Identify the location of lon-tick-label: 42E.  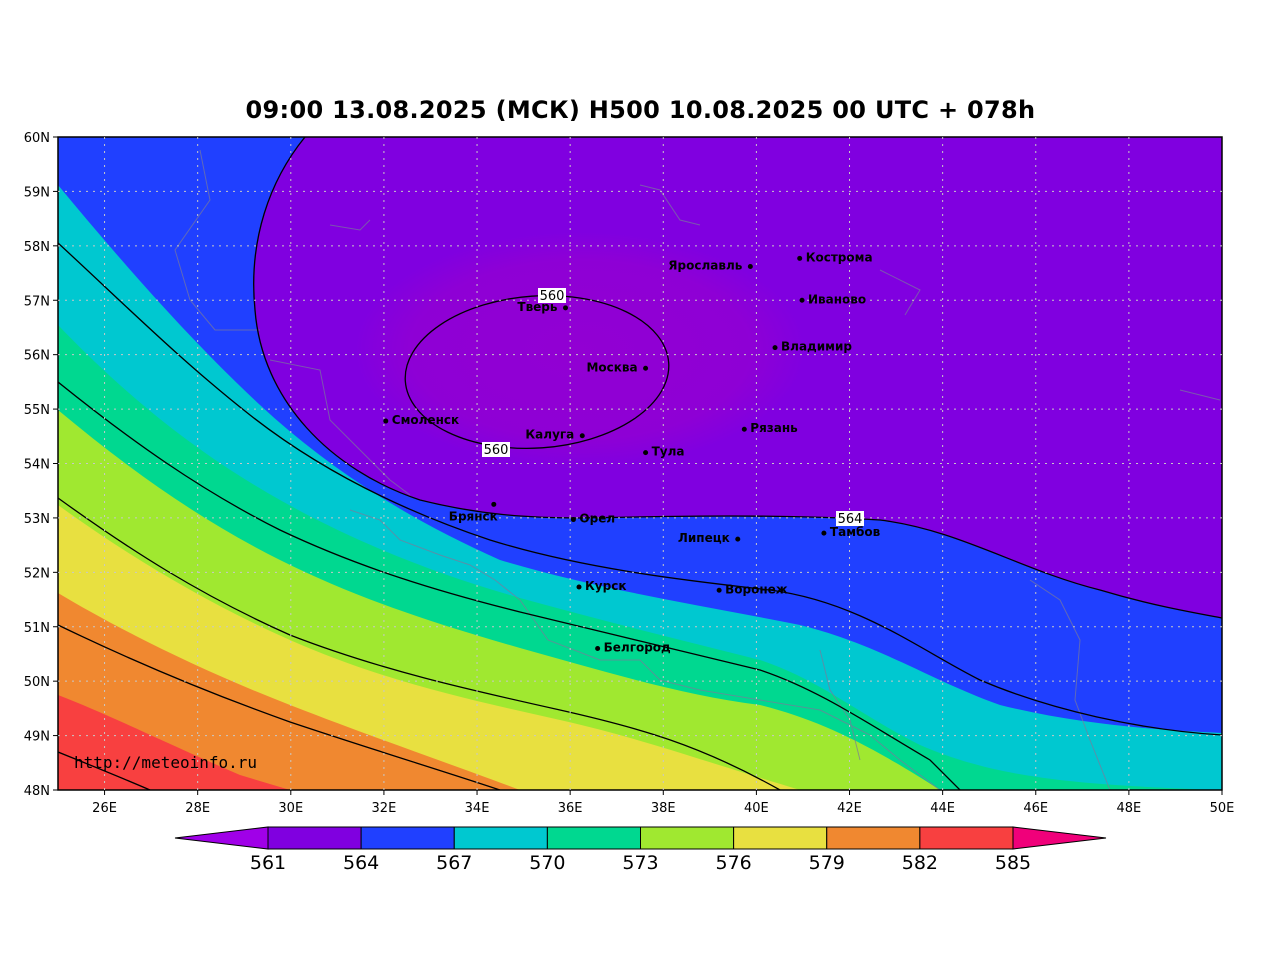
(849, 808).